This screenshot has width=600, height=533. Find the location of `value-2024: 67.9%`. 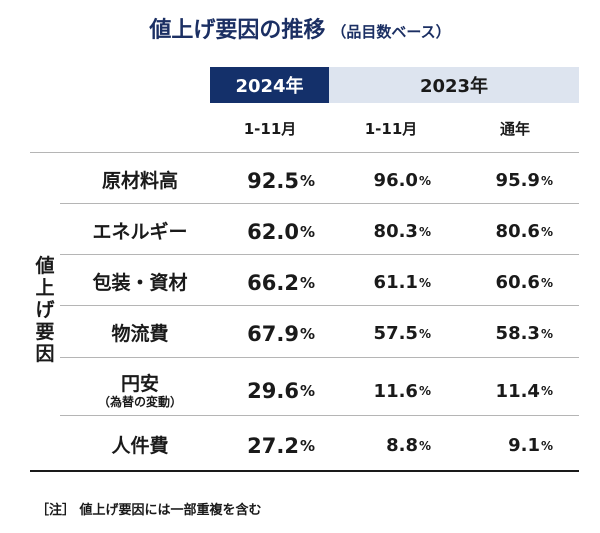

value-2024: 67.9% is located at coordinates (270, 333).